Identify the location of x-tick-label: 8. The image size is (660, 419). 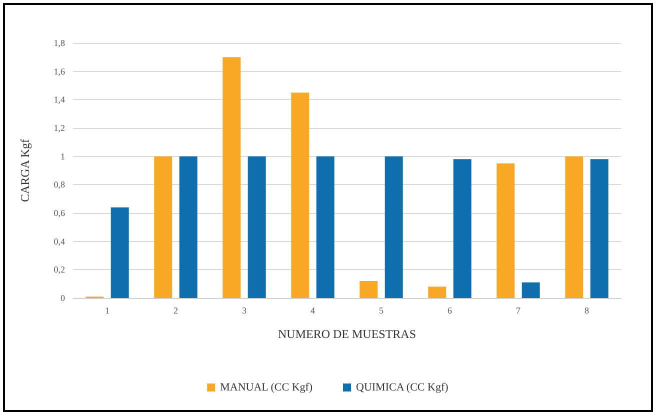
(587, 311).